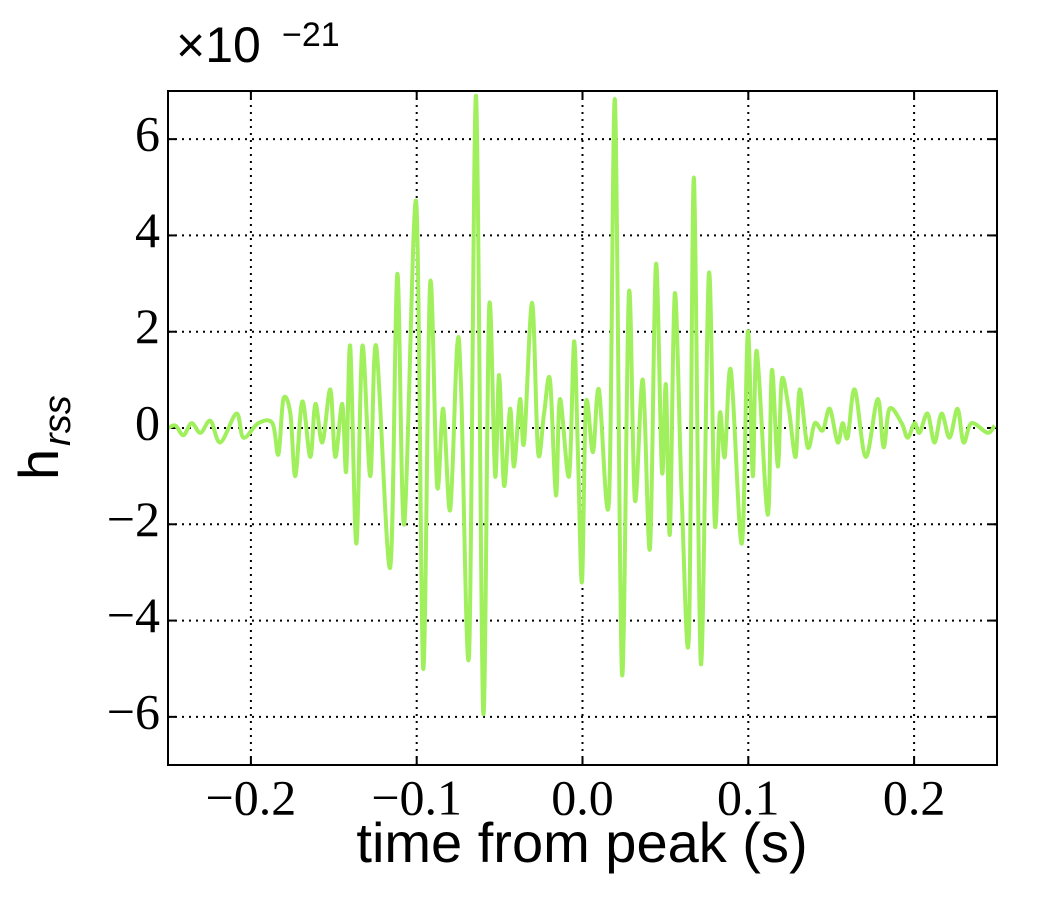 Image resolution: width=1050 pixels, height=901 pixels. Describe the element at coordinates (58, 420) in the screenshot. I see `y-axis-label-sub: rss` at that location.